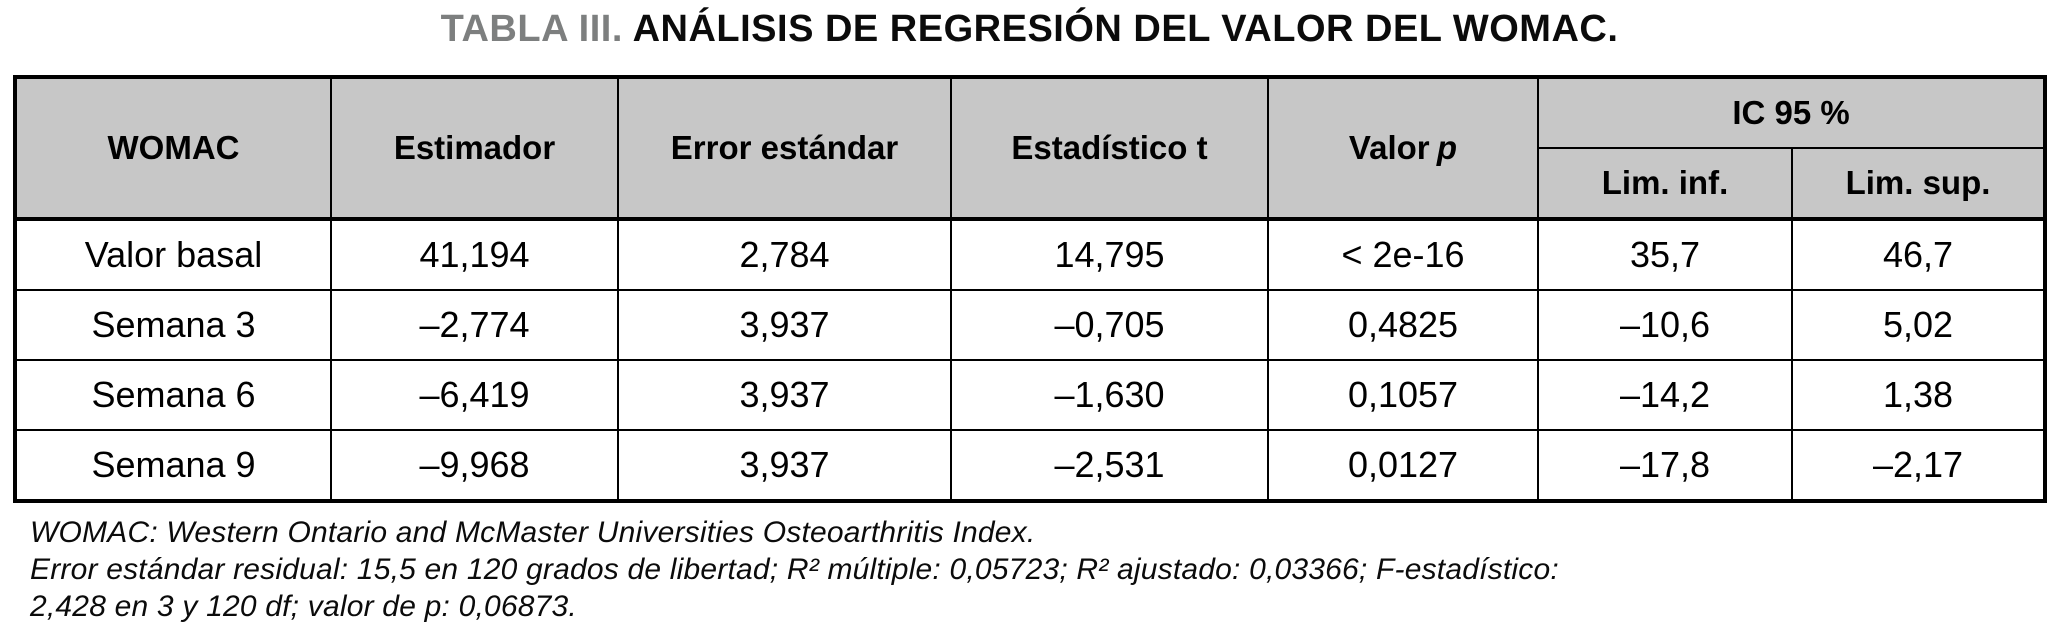  I want to click on cell-lim-sup: –2,17, so click(1918, 465).